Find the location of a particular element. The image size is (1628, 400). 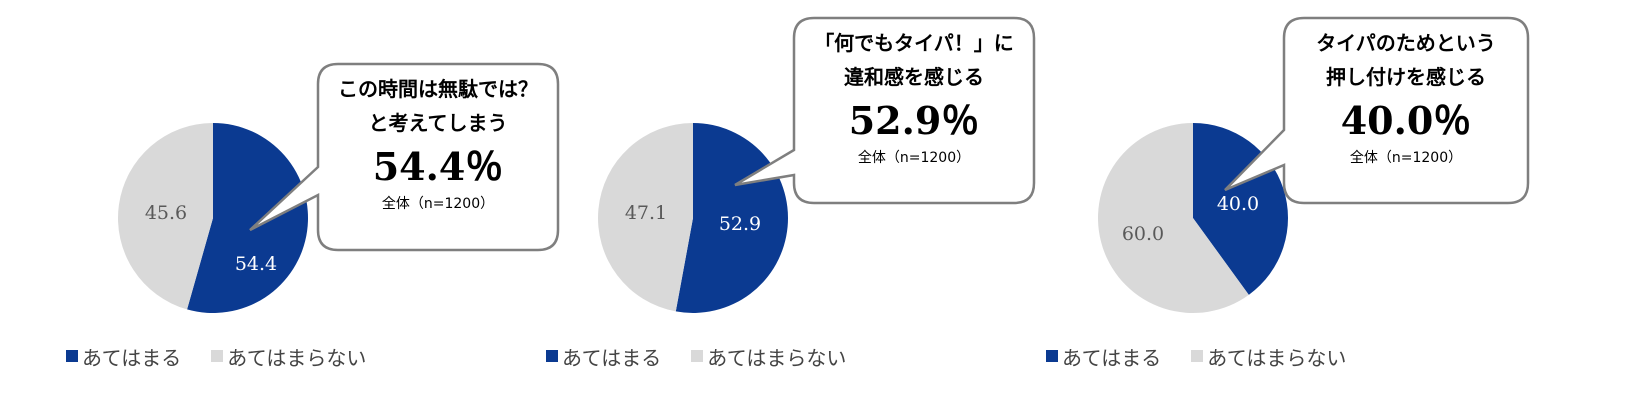

slice-label-no-3: 60.0 is located at coordinates (1143, 234).